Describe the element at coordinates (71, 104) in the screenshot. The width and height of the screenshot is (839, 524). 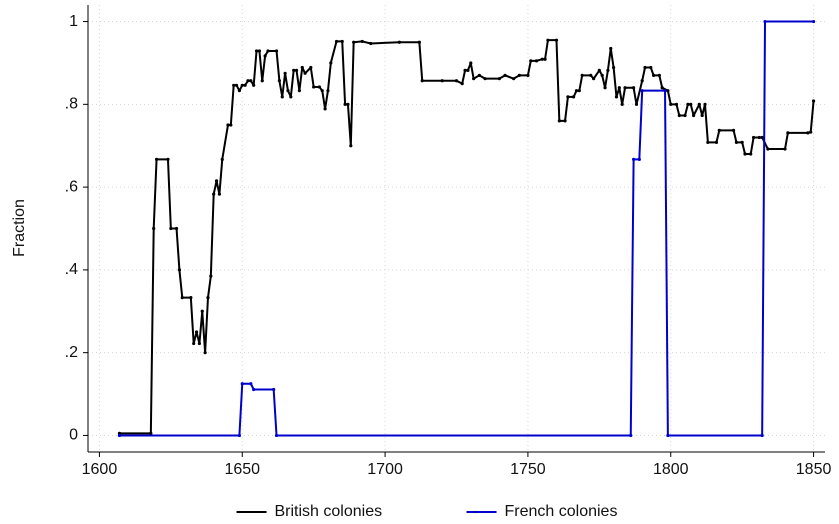
I see `y-tick-label: .8` at that location.